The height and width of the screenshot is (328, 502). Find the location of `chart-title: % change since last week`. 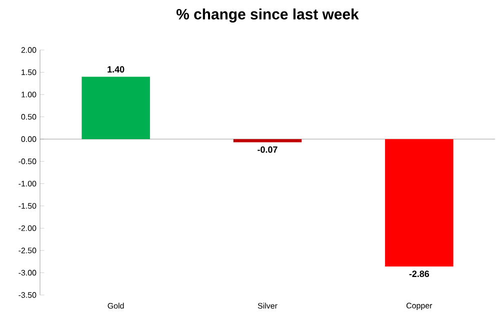

chart-title: % change since last week is located at coordinates (267, 15).